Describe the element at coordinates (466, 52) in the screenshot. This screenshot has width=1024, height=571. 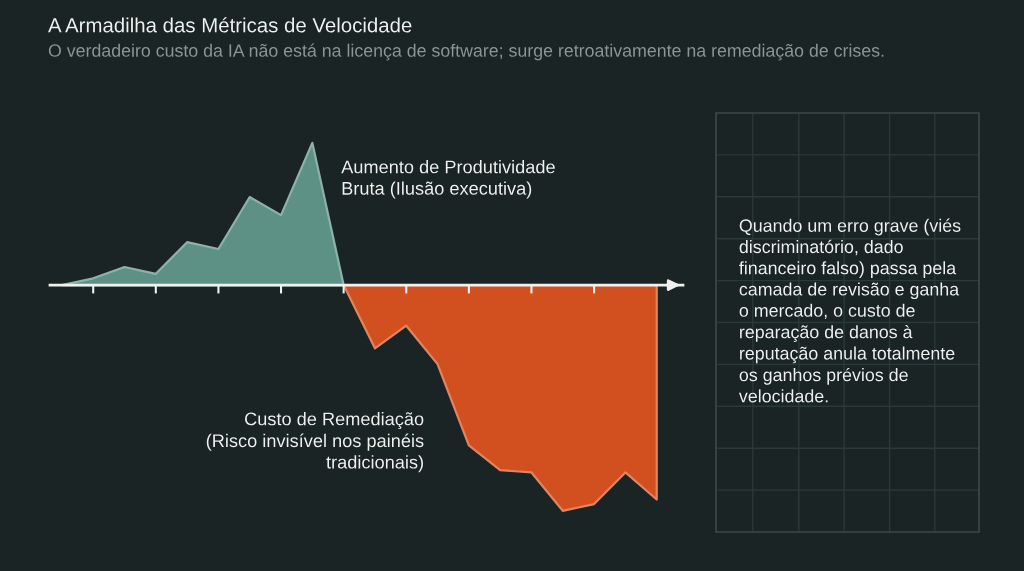
I see `chart-subtitle: O verdadeiro custo da IA não está na licença de software; surge retroativamente na remediação de crises.` at that location.